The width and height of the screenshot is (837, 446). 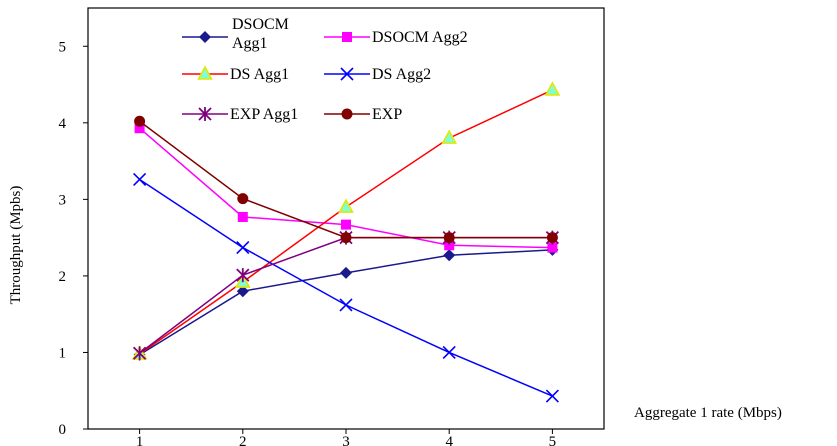 What do you see at coordinates (346, 440) in the screenshot?
I see `x-tick-label: 3` at bounding box center [346, 440].